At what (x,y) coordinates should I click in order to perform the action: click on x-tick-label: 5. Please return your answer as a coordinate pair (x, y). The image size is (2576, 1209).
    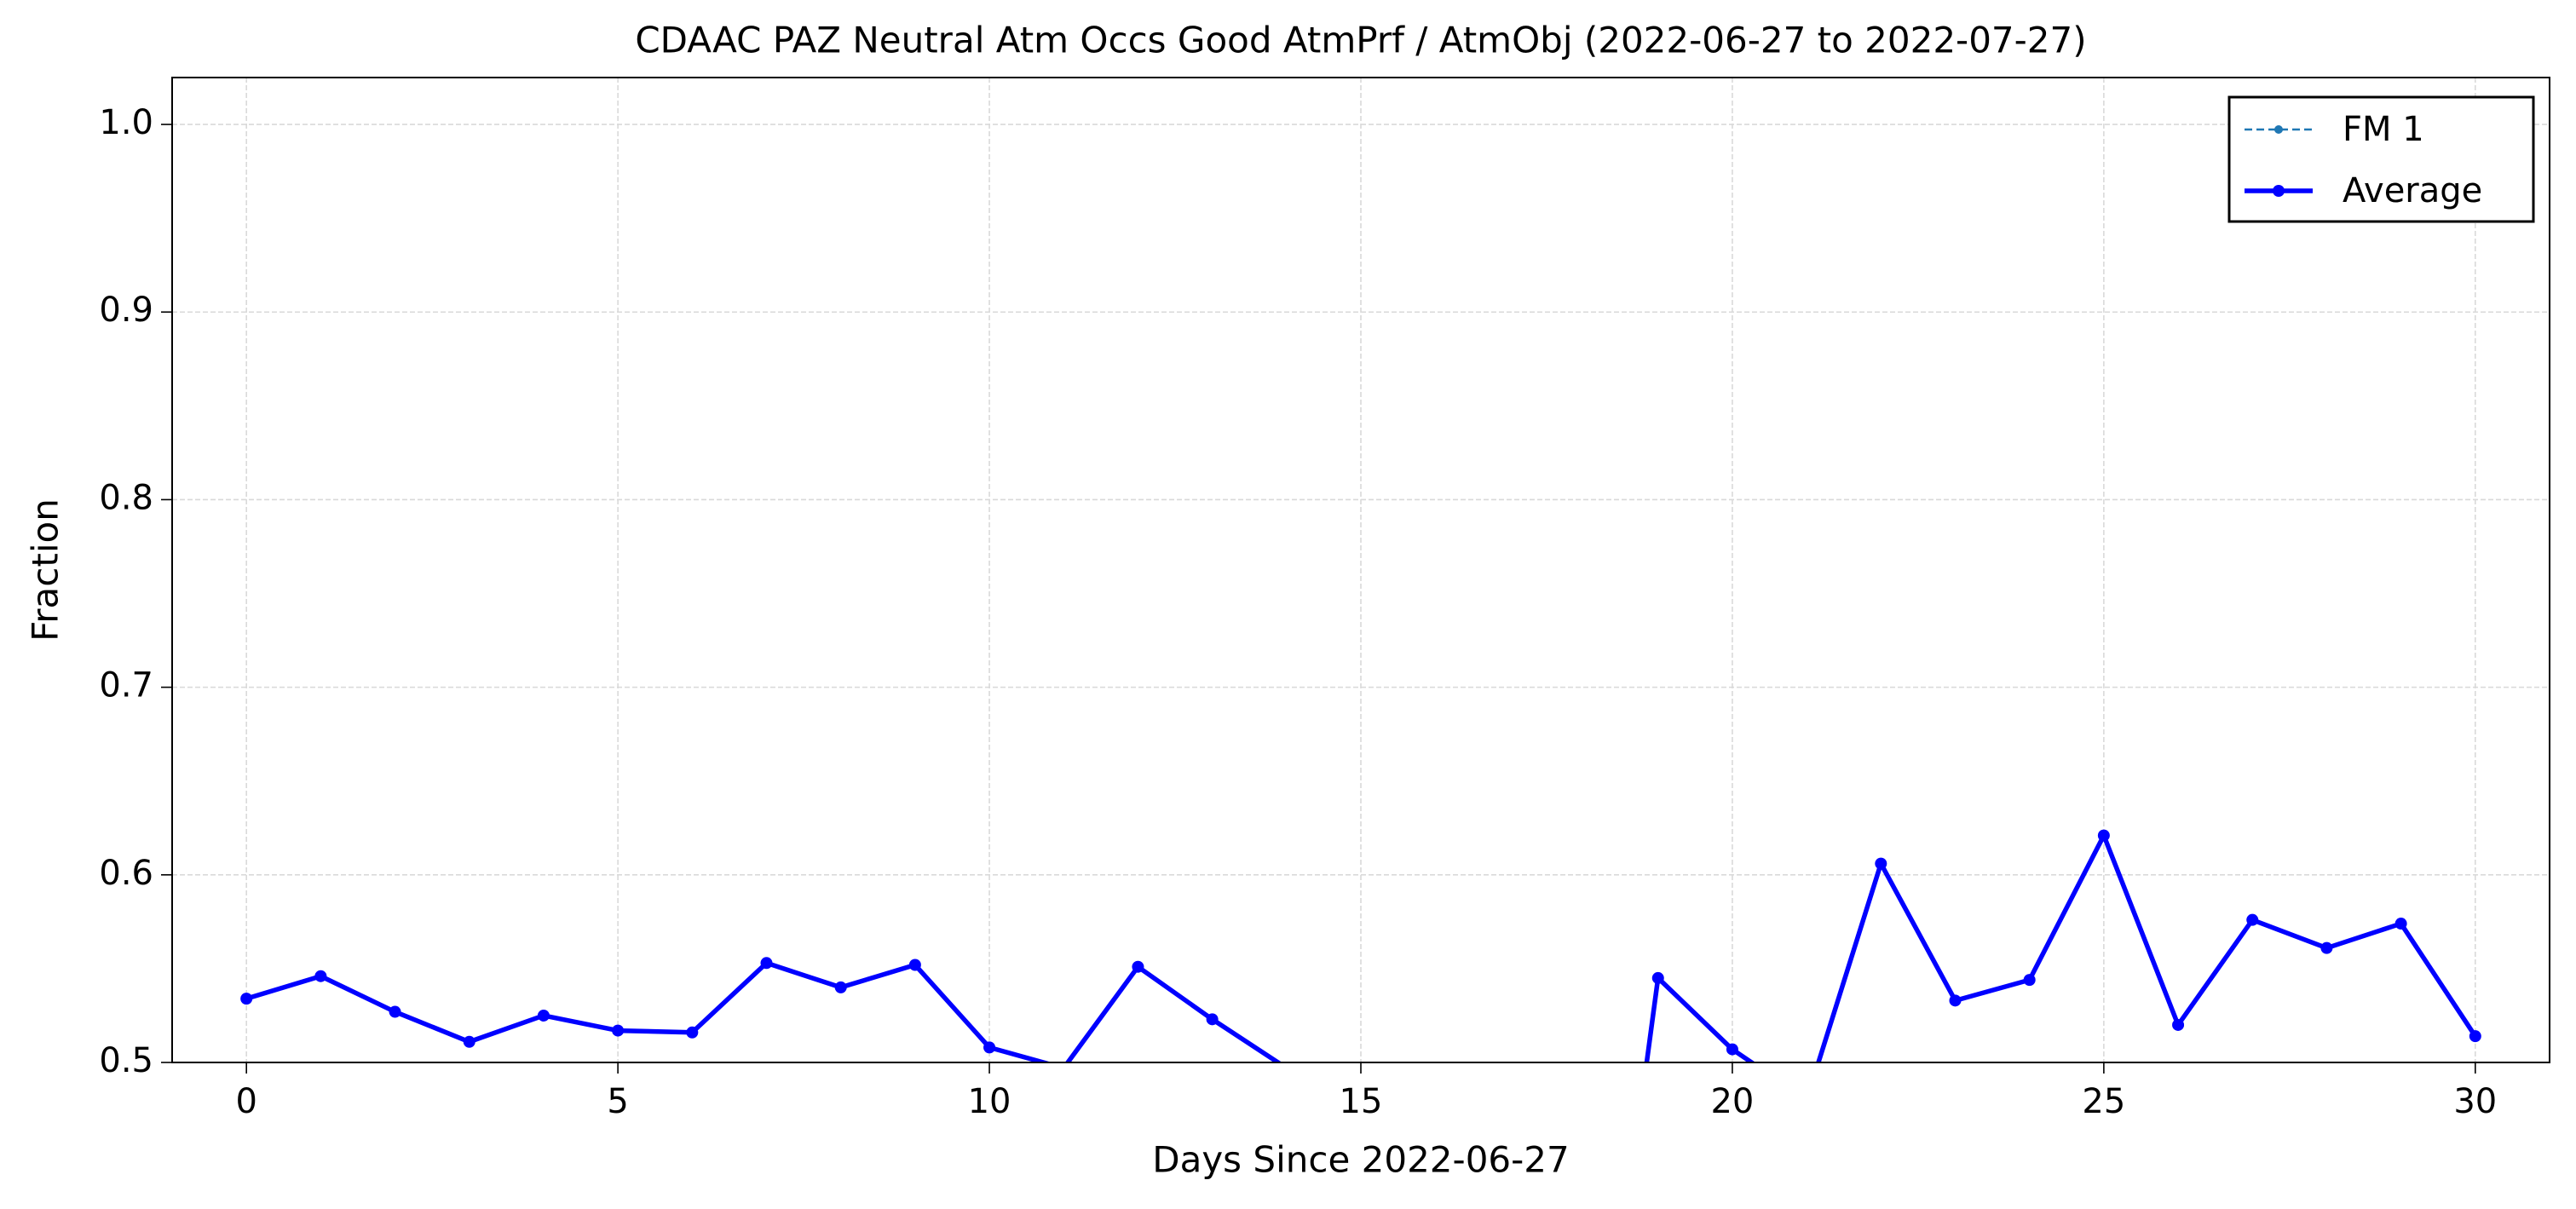
    Looking at the image, I should click on (617, 1102).